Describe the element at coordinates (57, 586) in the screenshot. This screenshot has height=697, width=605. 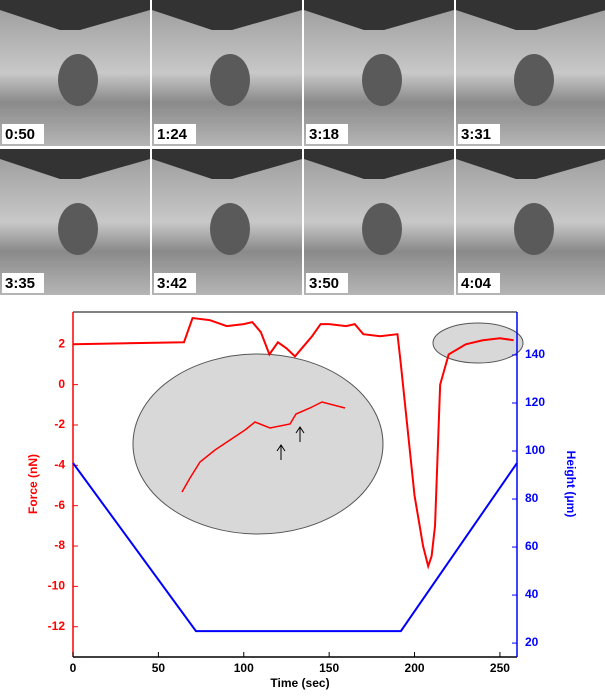
I see `y-tick-label: -10` at that location.